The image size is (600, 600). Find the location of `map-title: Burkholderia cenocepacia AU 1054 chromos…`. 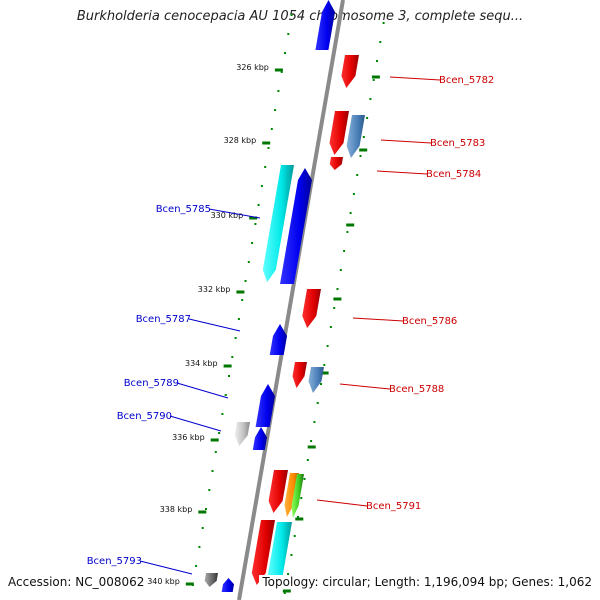

map-title: Burkholderia cenocepacia AU 1054 chromos… is located at coordinates (300, 16).